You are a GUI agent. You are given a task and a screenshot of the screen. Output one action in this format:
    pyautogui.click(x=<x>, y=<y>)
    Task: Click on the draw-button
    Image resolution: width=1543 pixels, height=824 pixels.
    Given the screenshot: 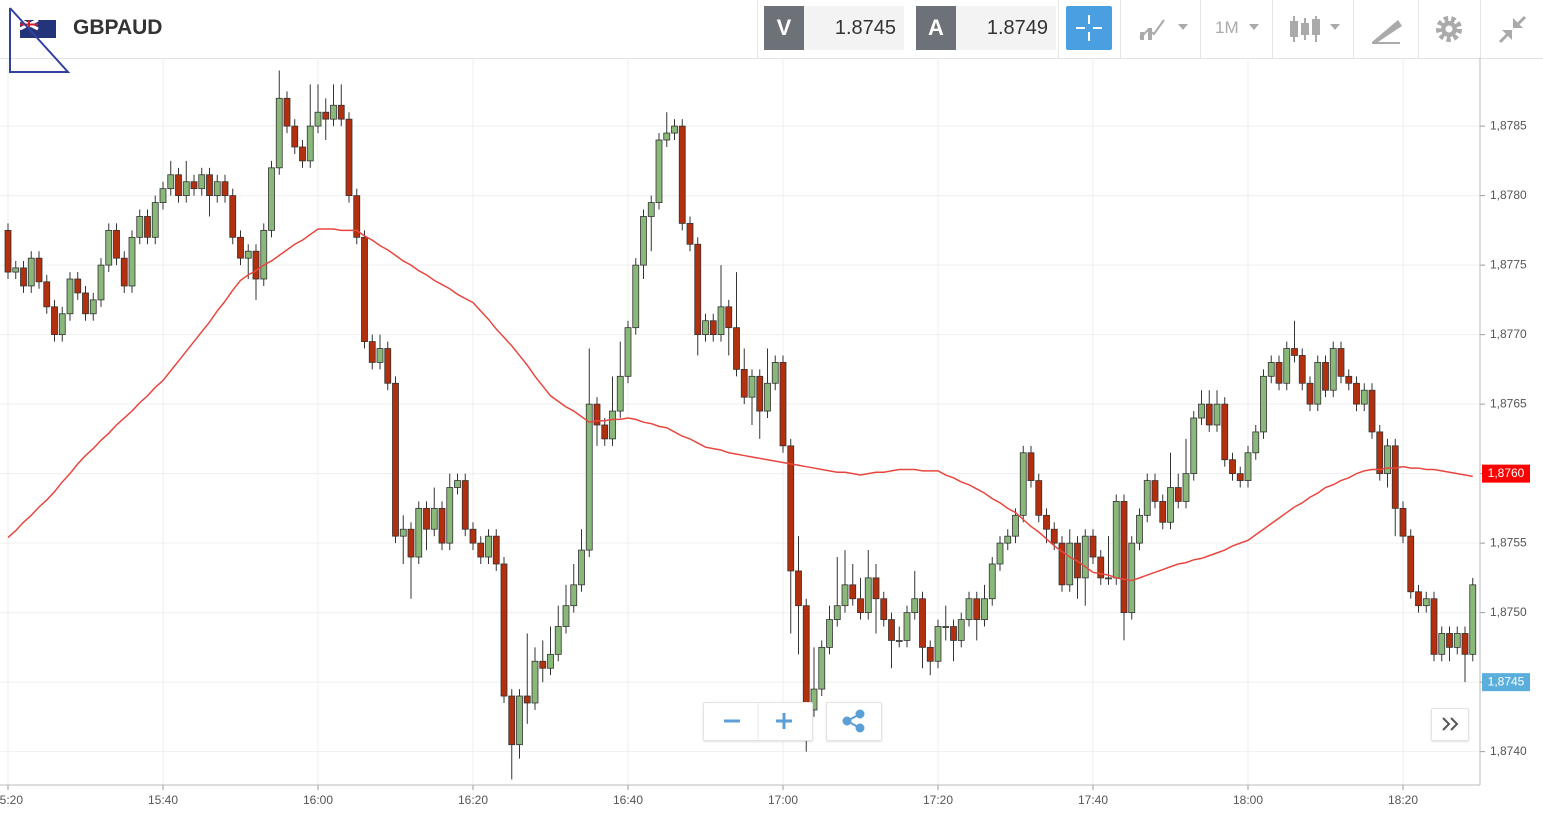 What is the action you would take?
    pyautogui.click(x=1386, y=29)
    